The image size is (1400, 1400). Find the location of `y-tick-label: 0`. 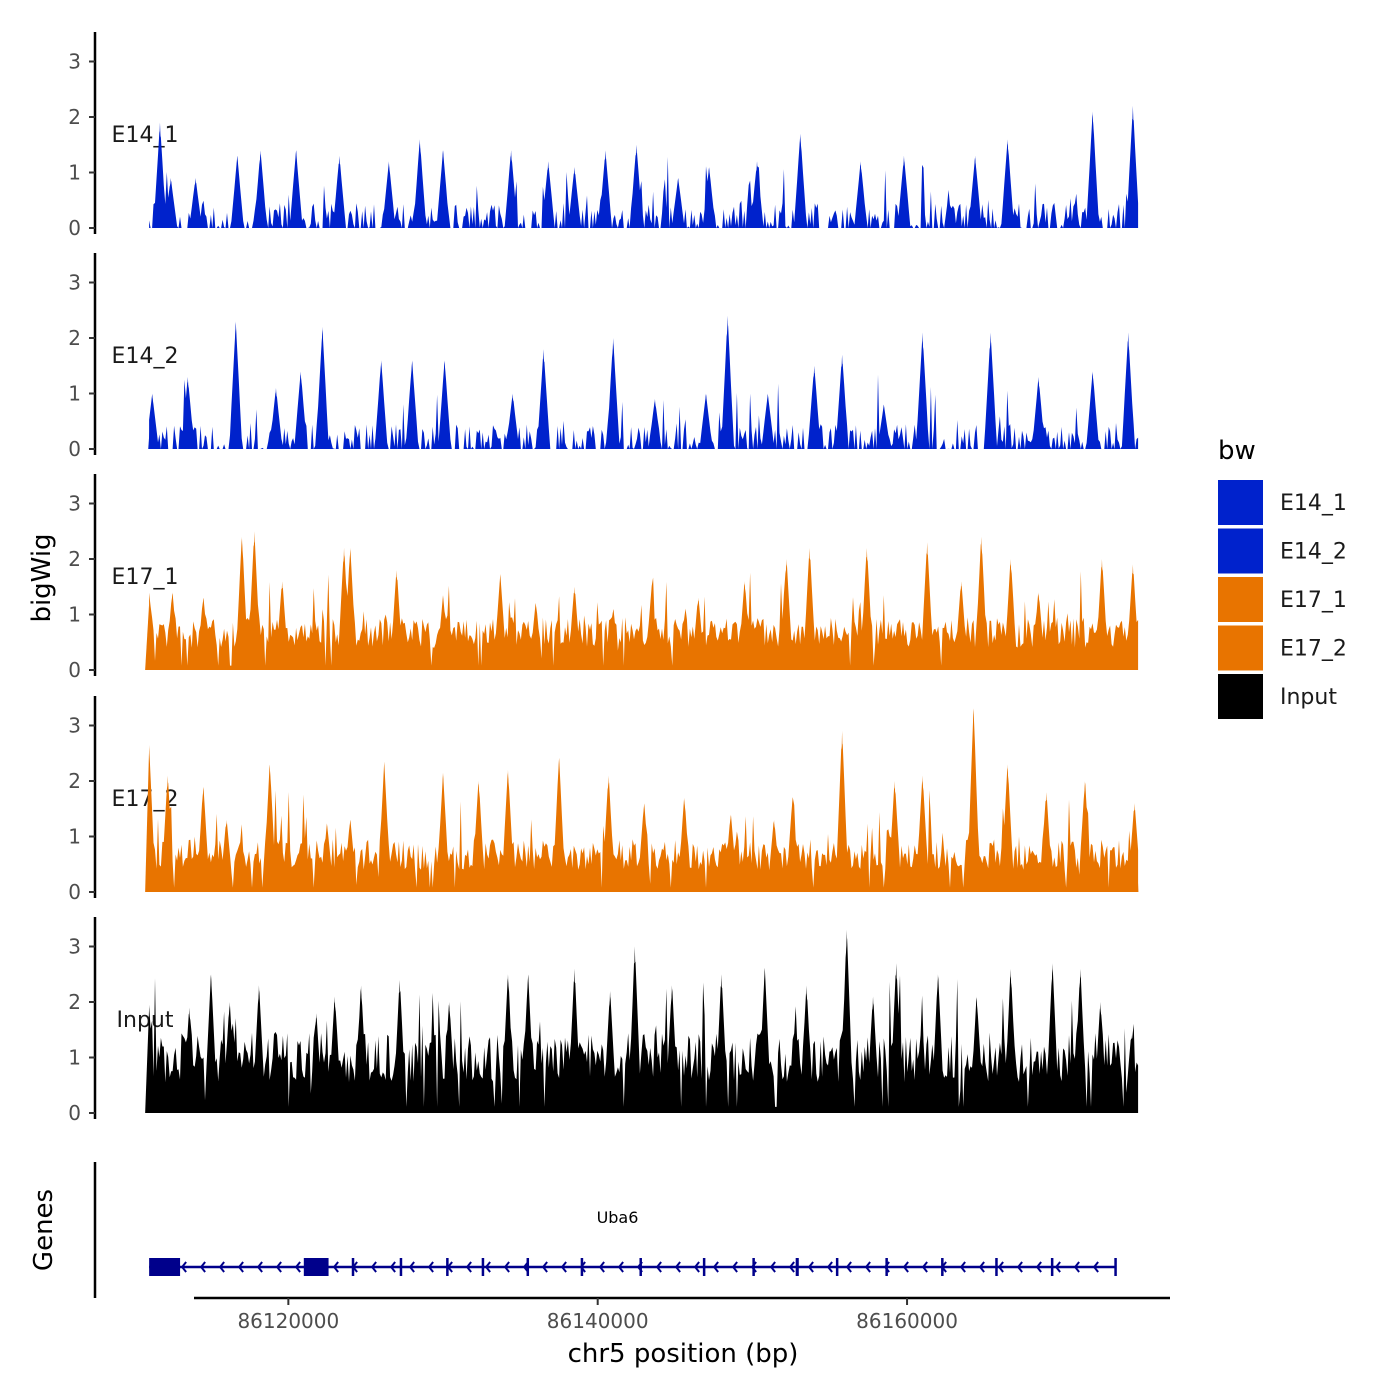

y-tick-label: 0 is located at coordinates (74, 228).